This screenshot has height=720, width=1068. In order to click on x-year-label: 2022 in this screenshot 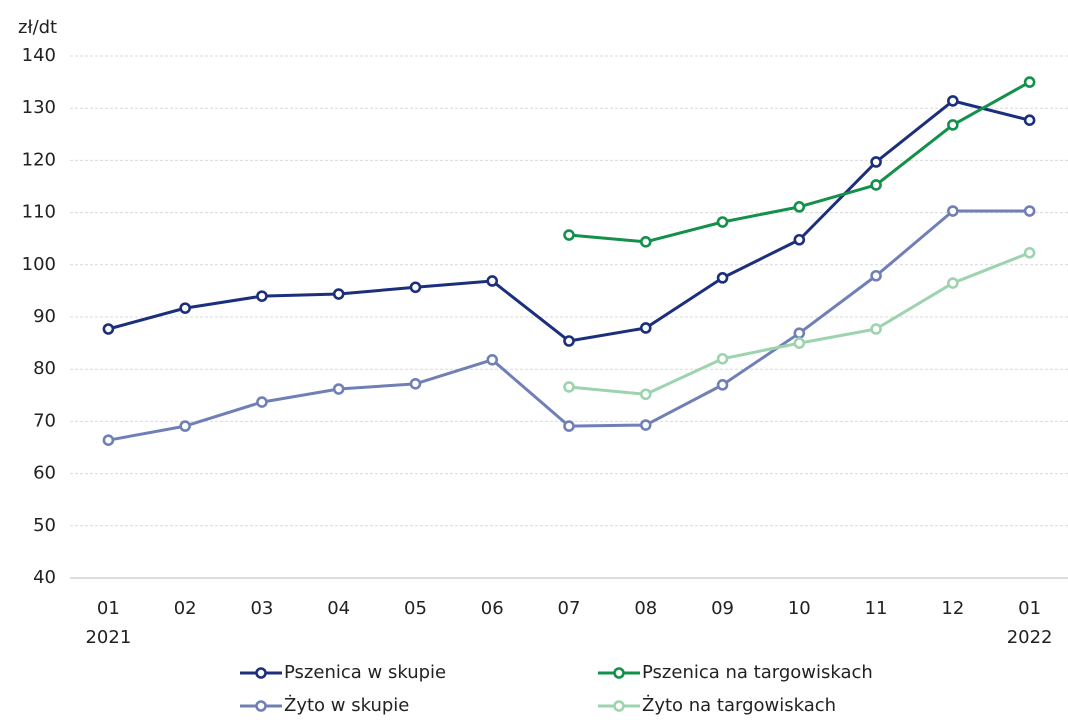, I will do `click(1030, 637)`.